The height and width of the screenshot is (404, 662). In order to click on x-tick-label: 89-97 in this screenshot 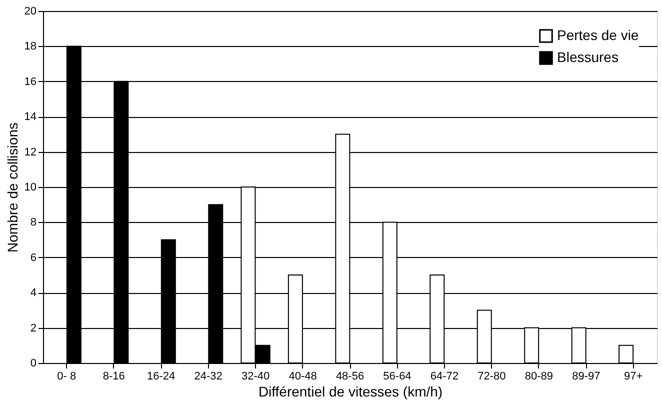, I will do `click(586, 376)`.